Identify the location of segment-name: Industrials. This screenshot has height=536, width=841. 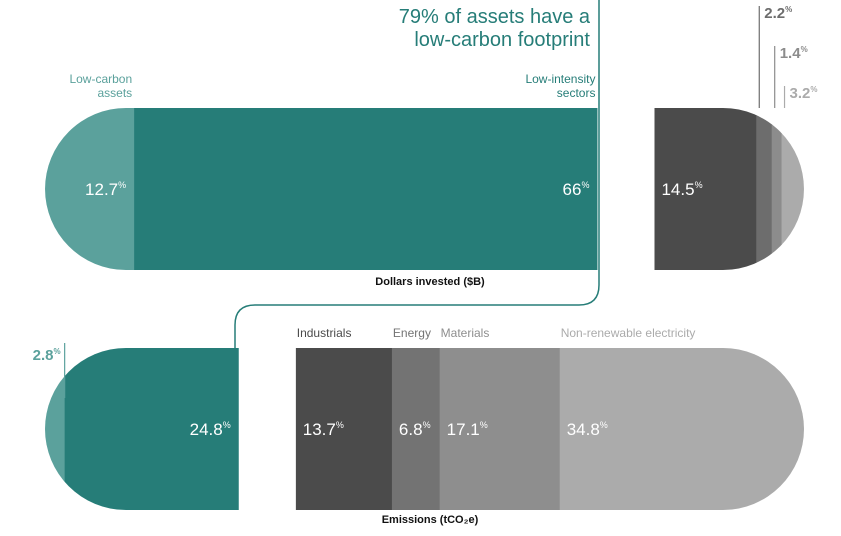
(324, 333).